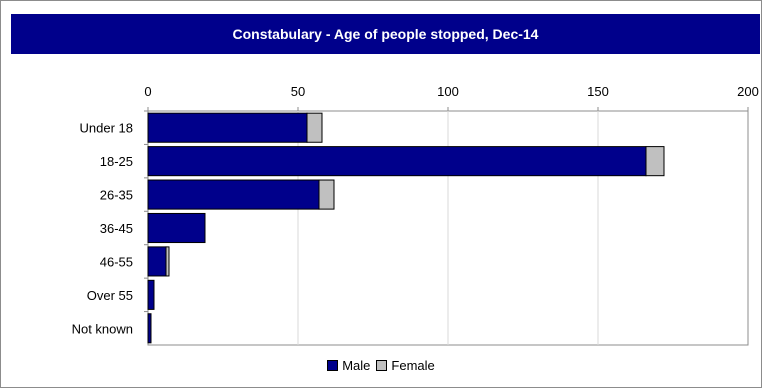  What do you see at coordinates (333, 365) in the screenshot?
I see `legend-swatch-male` at bounding box center [333, 365].